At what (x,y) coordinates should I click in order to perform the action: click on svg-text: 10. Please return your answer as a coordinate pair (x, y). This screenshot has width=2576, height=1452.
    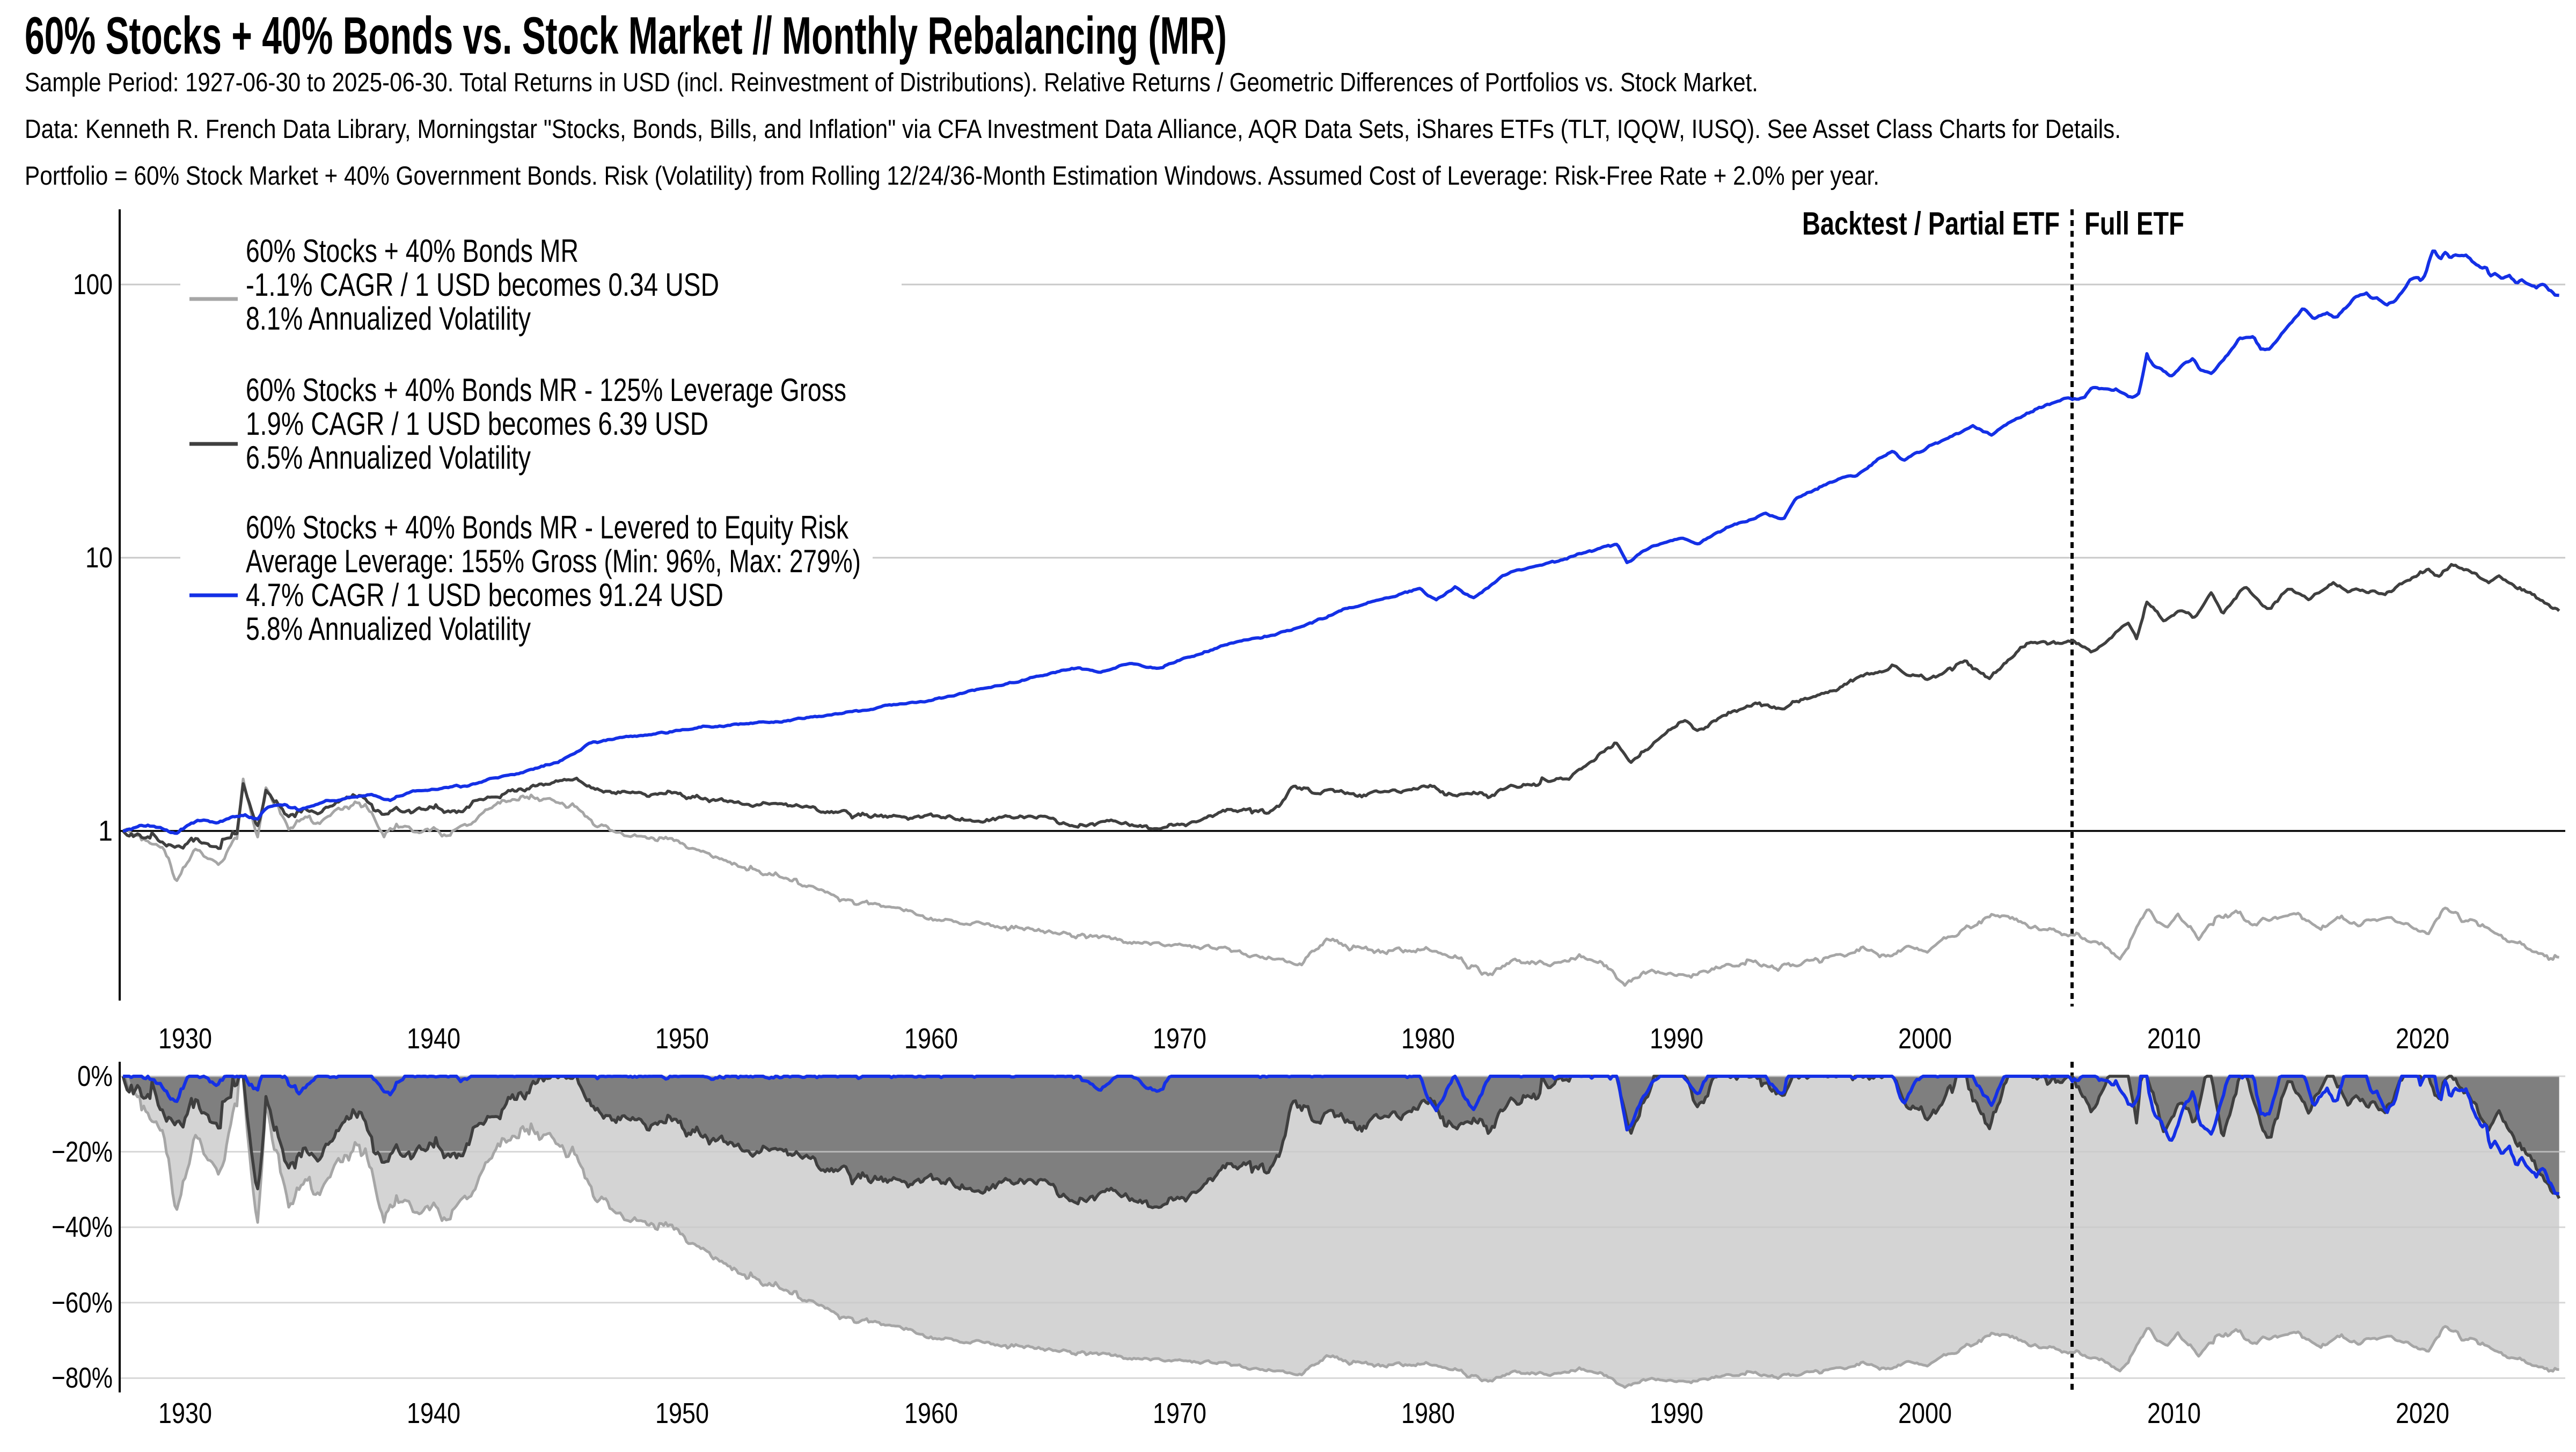
    Looking at the image, I should click on (99, 558).